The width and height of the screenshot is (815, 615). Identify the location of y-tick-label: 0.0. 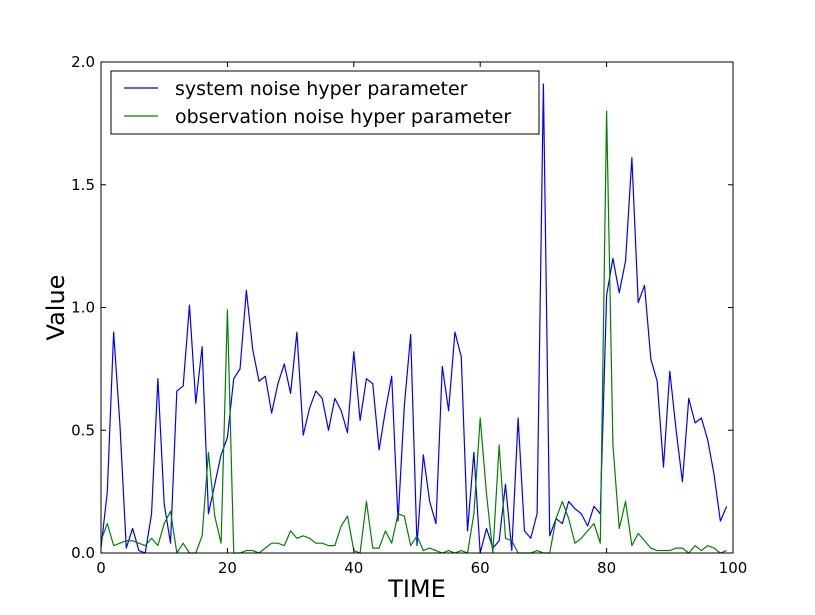
(83, 553).